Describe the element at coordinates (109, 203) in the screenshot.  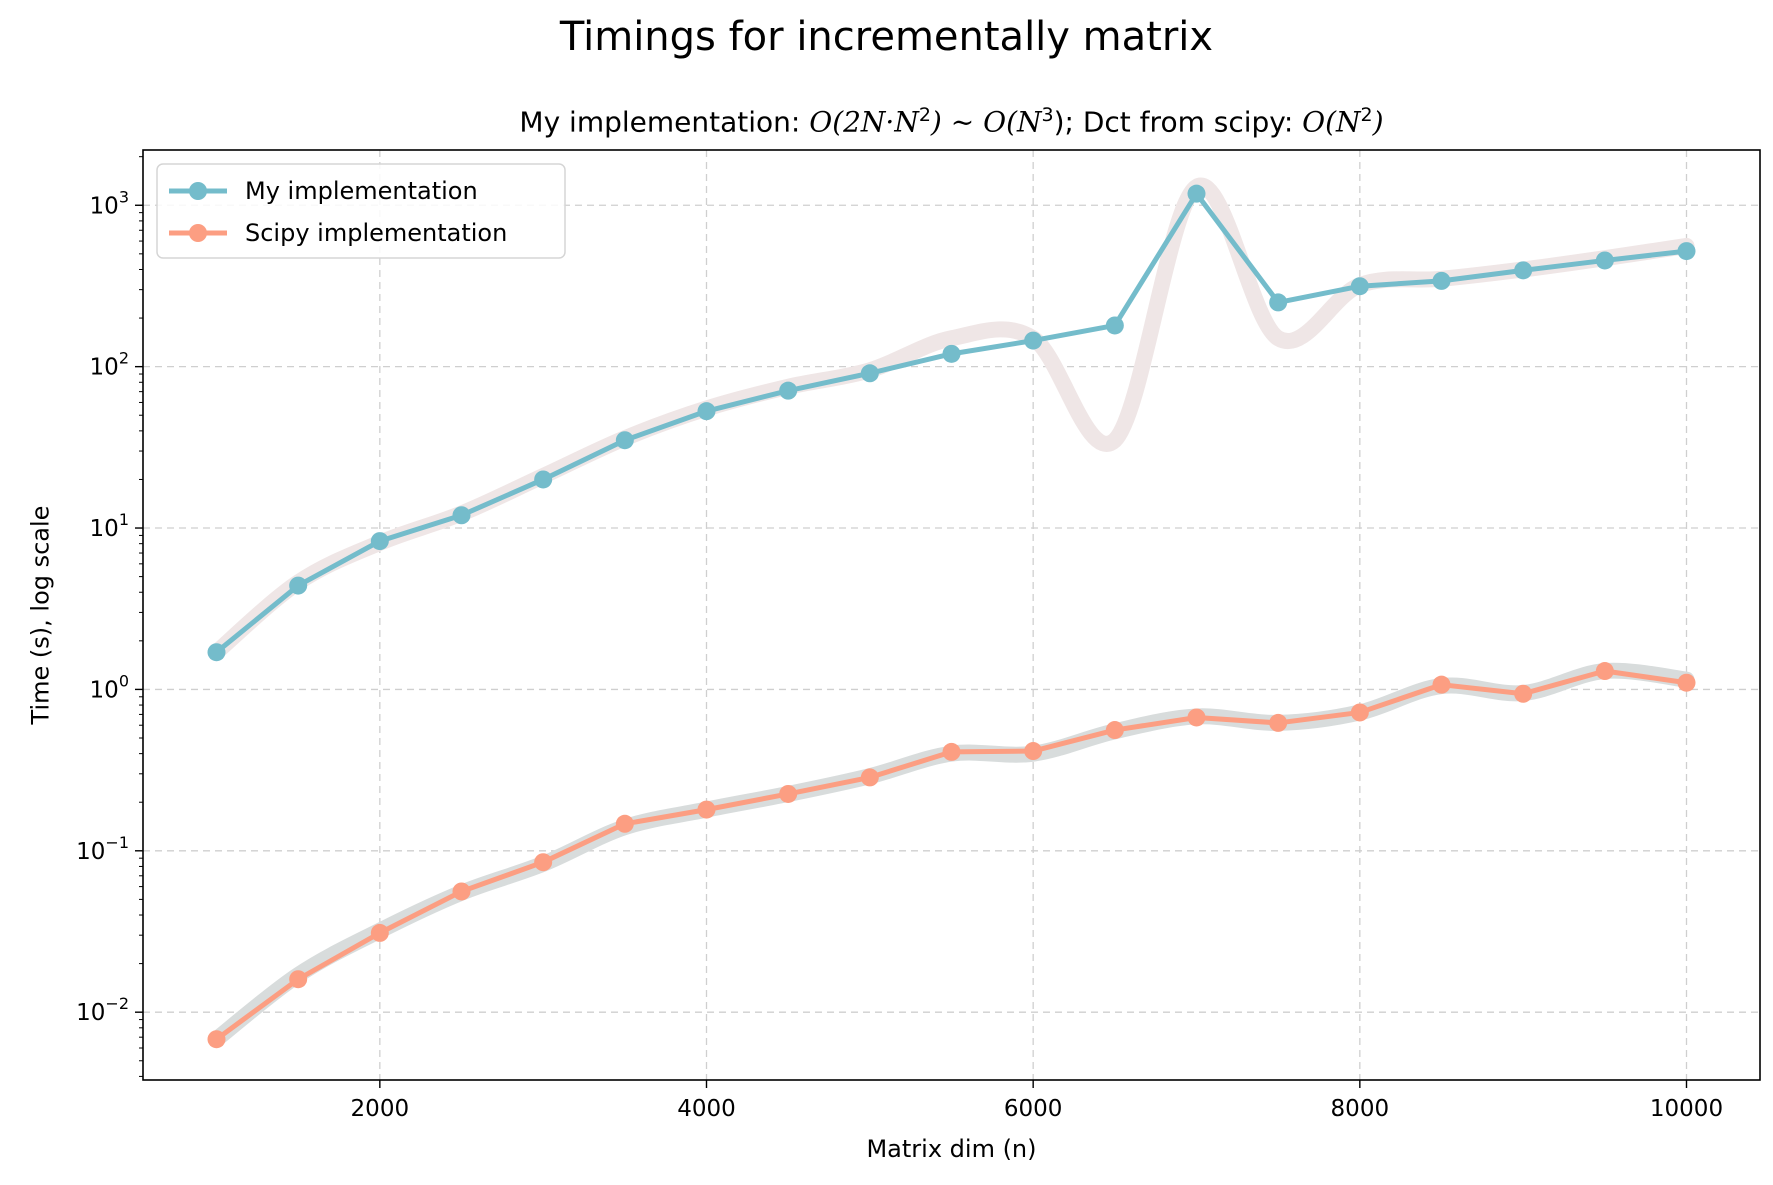
I see `y-tick-label: 10³` at that location.